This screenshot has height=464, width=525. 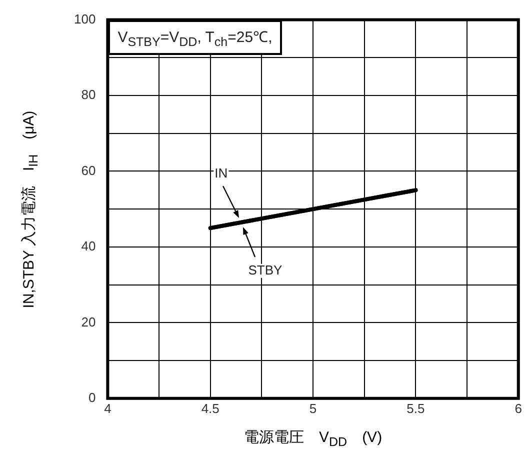 I want to click on y-tick-label: 100, so click(x=85, y=18).